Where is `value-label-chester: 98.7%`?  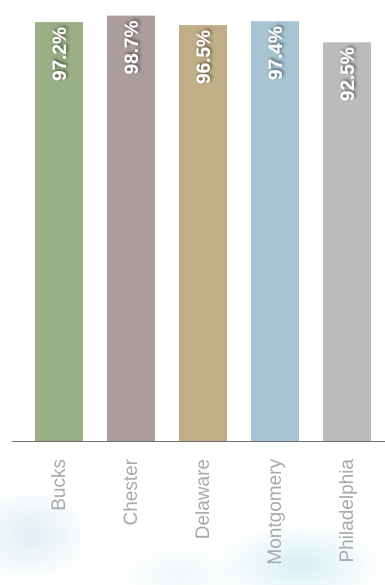
value-label-chester: 98.7% is located at coordinates (132, 47).